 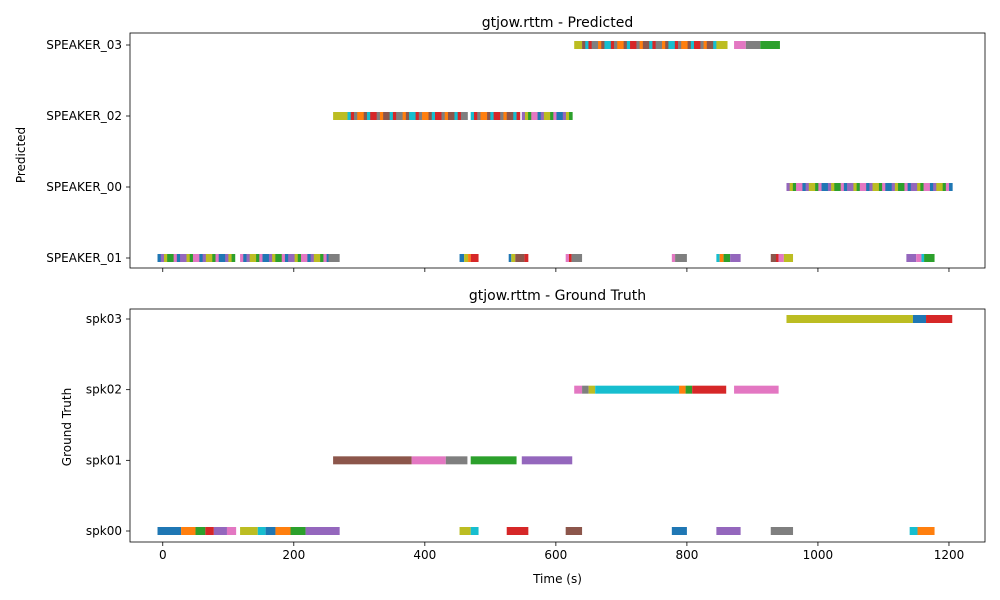 What do you see at coordinates (424, 555) in the screenshot?
I see `x-tick-label: 400` at bounding box center [424, 555].